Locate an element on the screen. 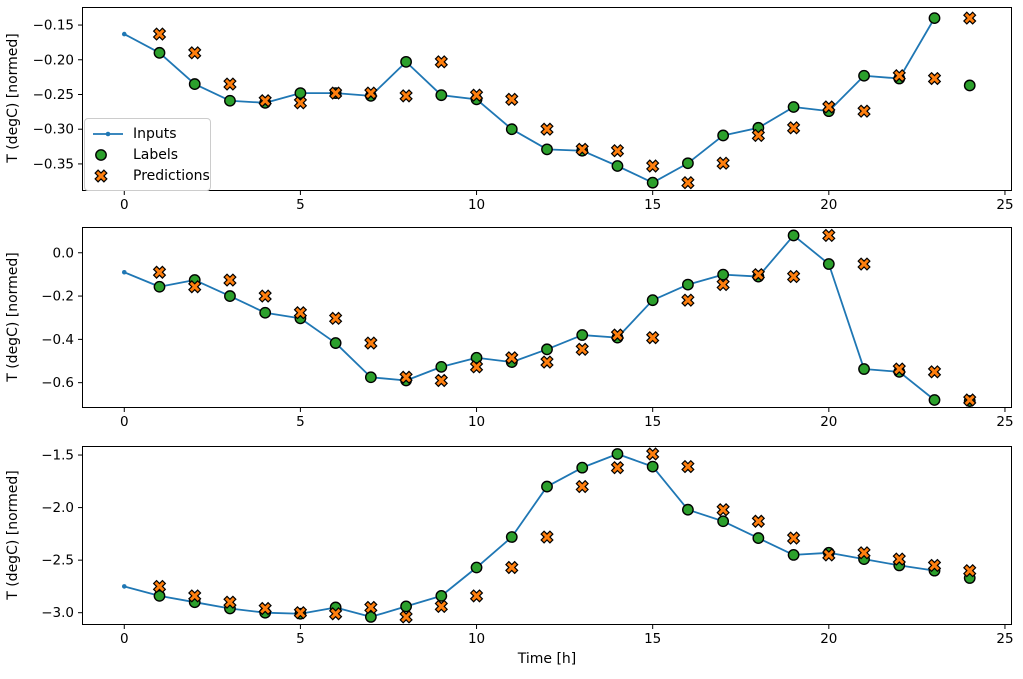 The height and width of the screenshot is (679, 1023). x-tick-label: 0 is located at coordinates (124, 205).